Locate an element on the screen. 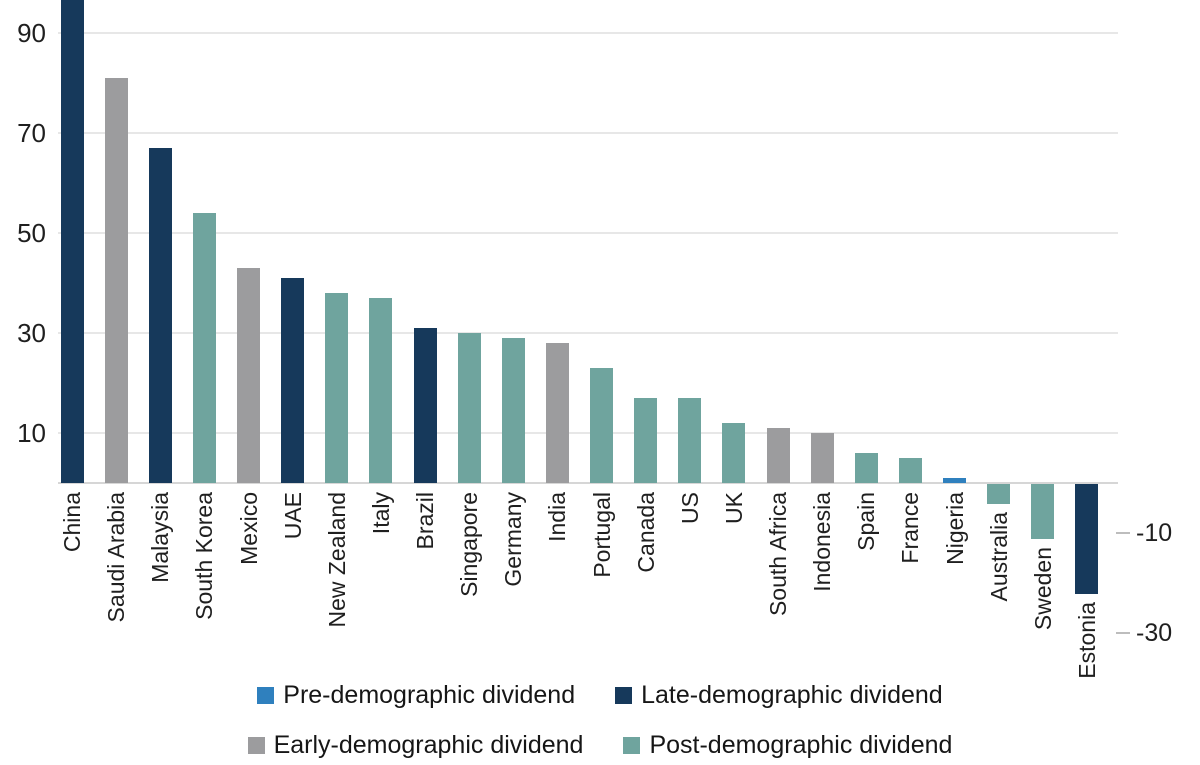  y-axis-tick-label: 50 is located at coordinates (31, 233).